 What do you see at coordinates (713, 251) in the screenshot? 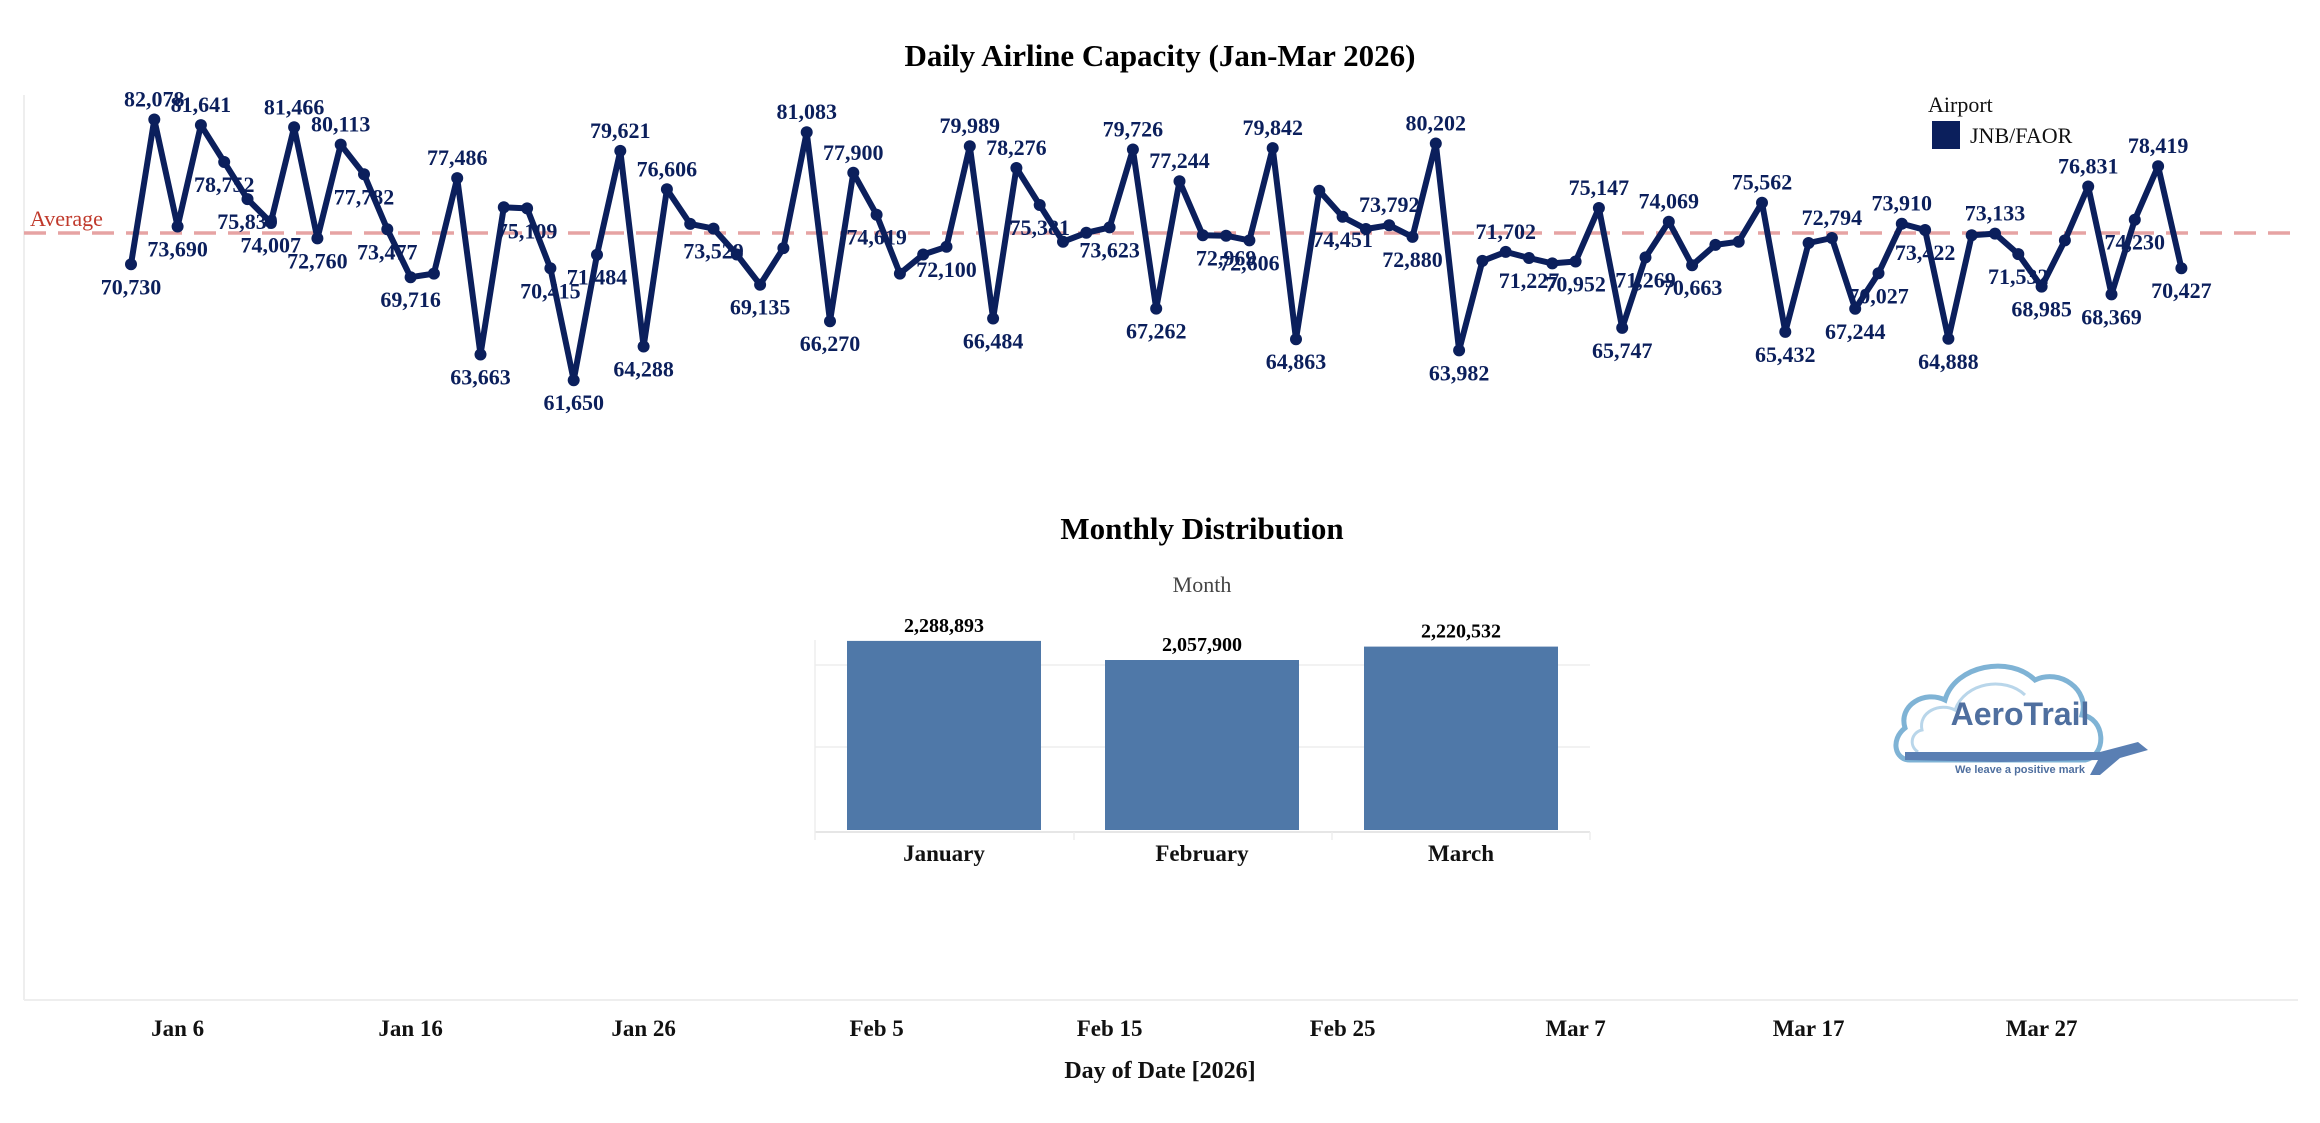
I see `data-label: 73,529` at bounding box center [713, 251].